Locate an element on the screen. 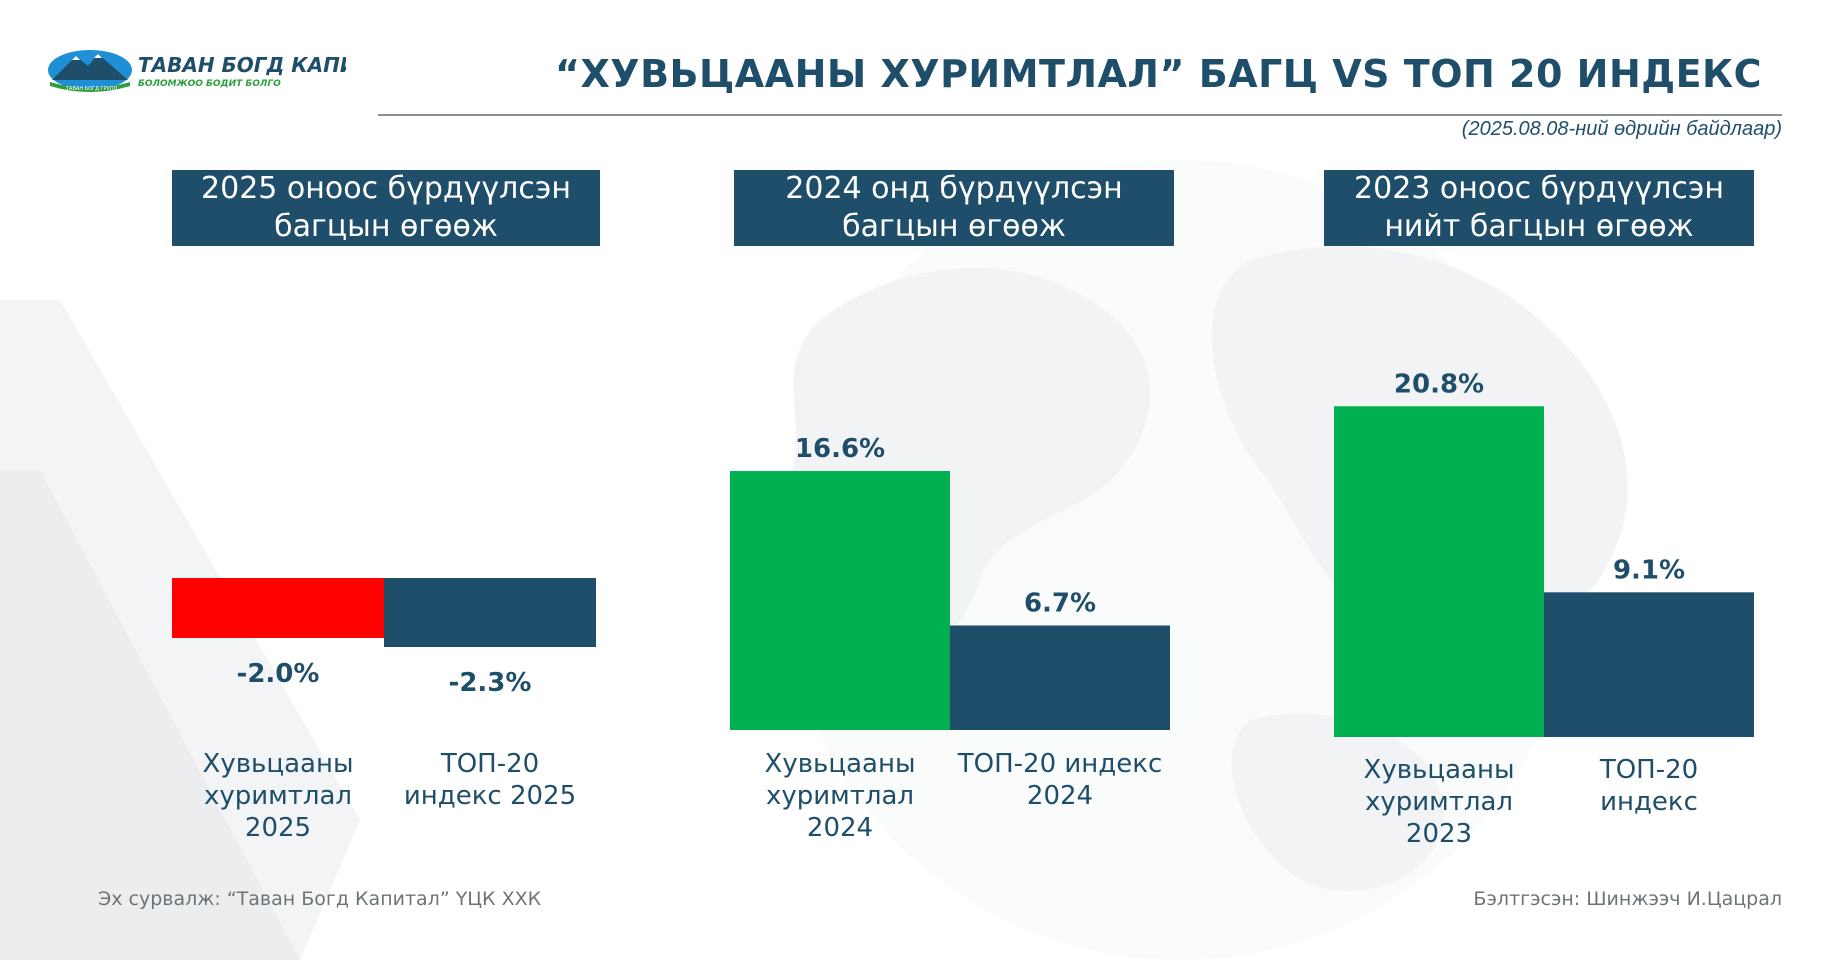 The width and height of the screenshot is (1822, 960). data-label: -2.0% is located at coordinates (278, 674).